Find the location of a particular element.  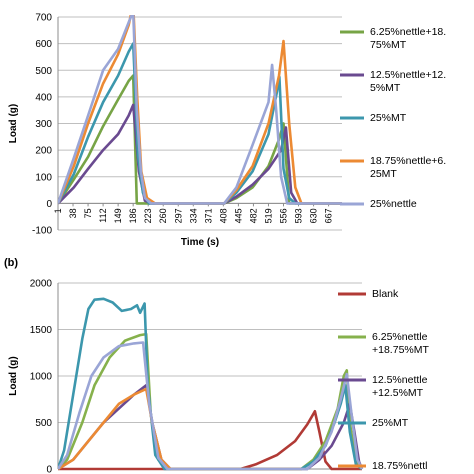

x-tick-label: 445 is located at coordinates (238, 215).